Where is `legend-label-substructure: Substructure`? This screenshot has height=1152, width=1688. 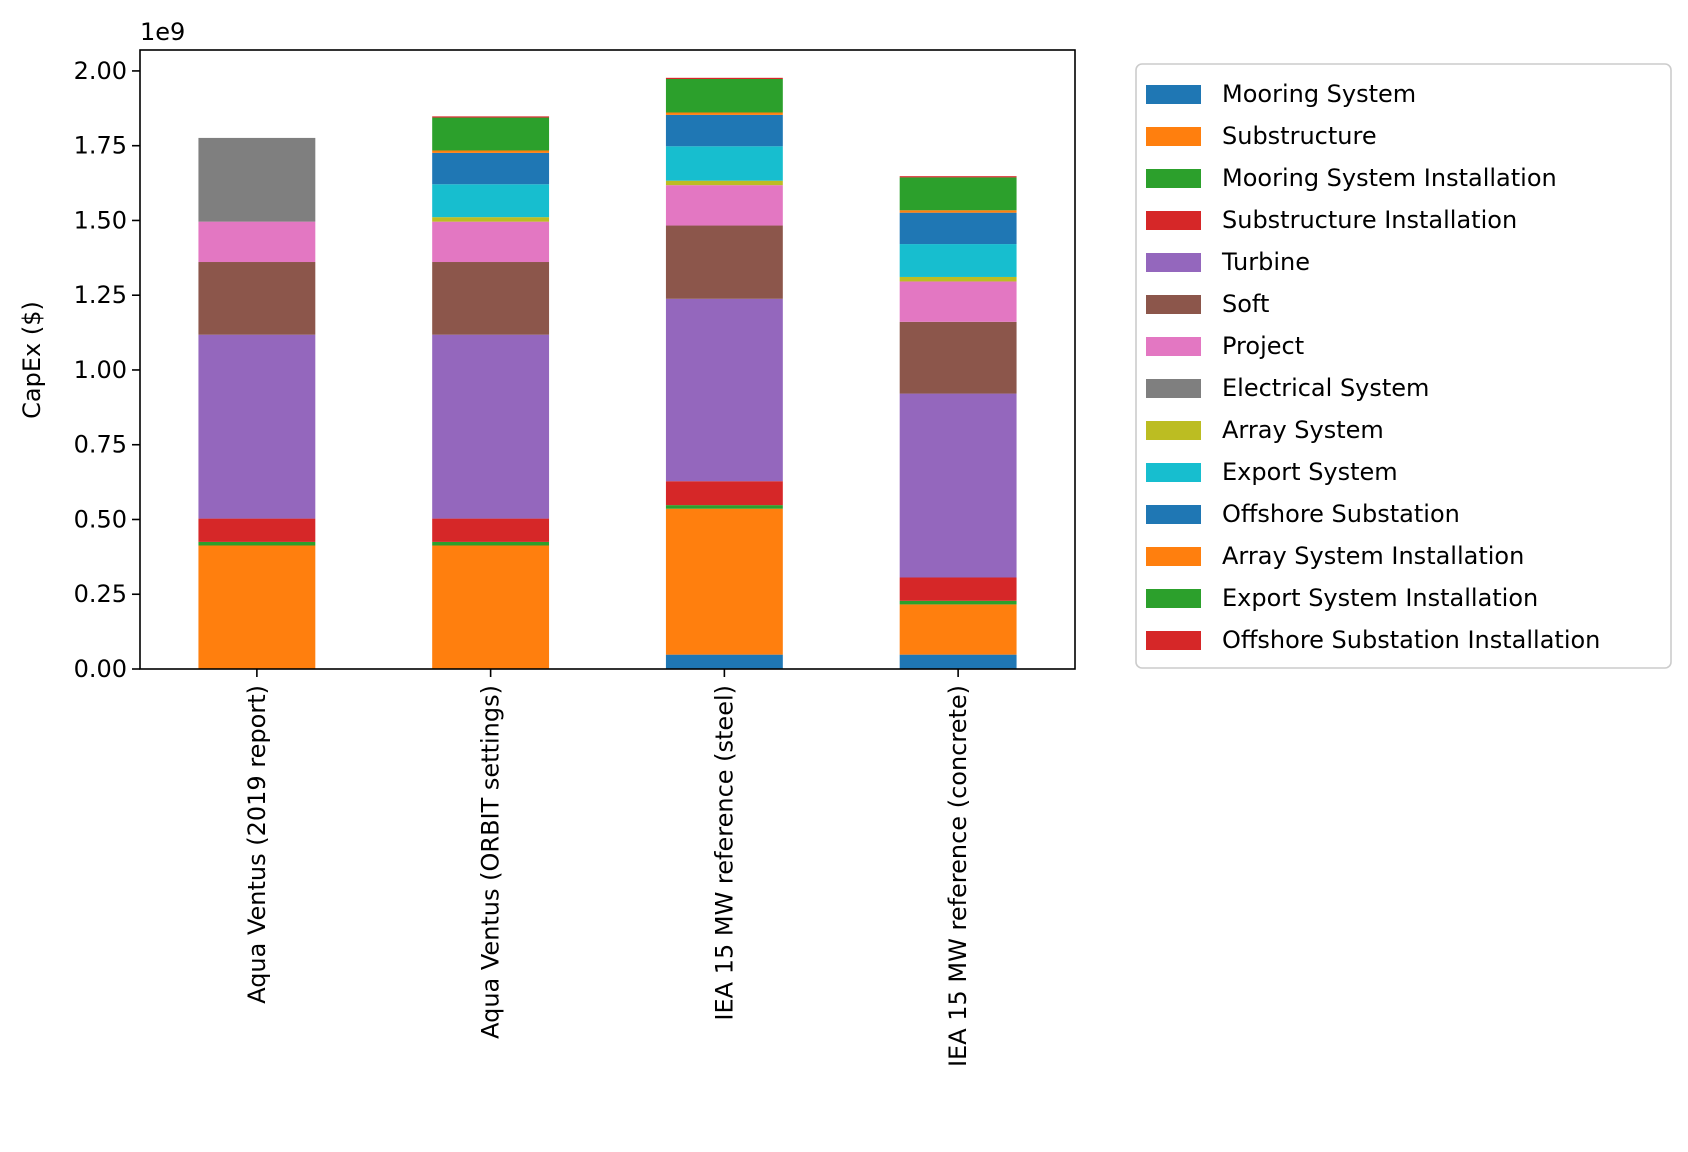
legend-label-substructure: Substructure is located at coordinates (1299, 136).